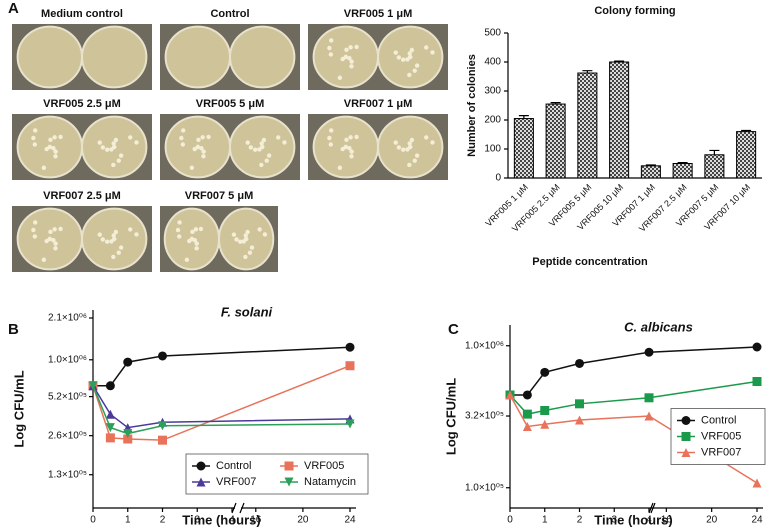 This screenshot has width=767, height=530. I want to click on x-tick-label: 4, so click(232, 520).